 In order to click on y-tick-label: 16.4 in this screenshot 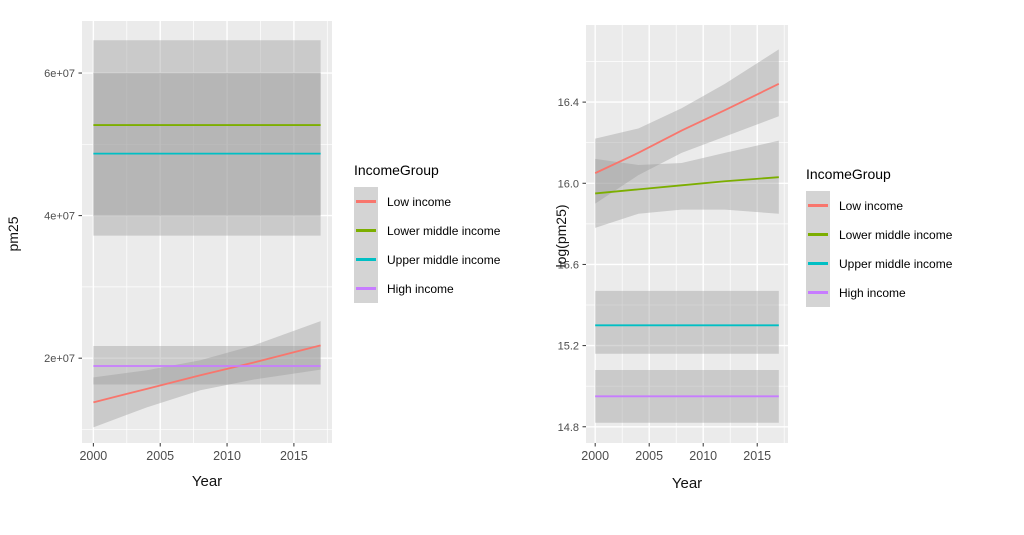, I will do `click(568, 103)`.